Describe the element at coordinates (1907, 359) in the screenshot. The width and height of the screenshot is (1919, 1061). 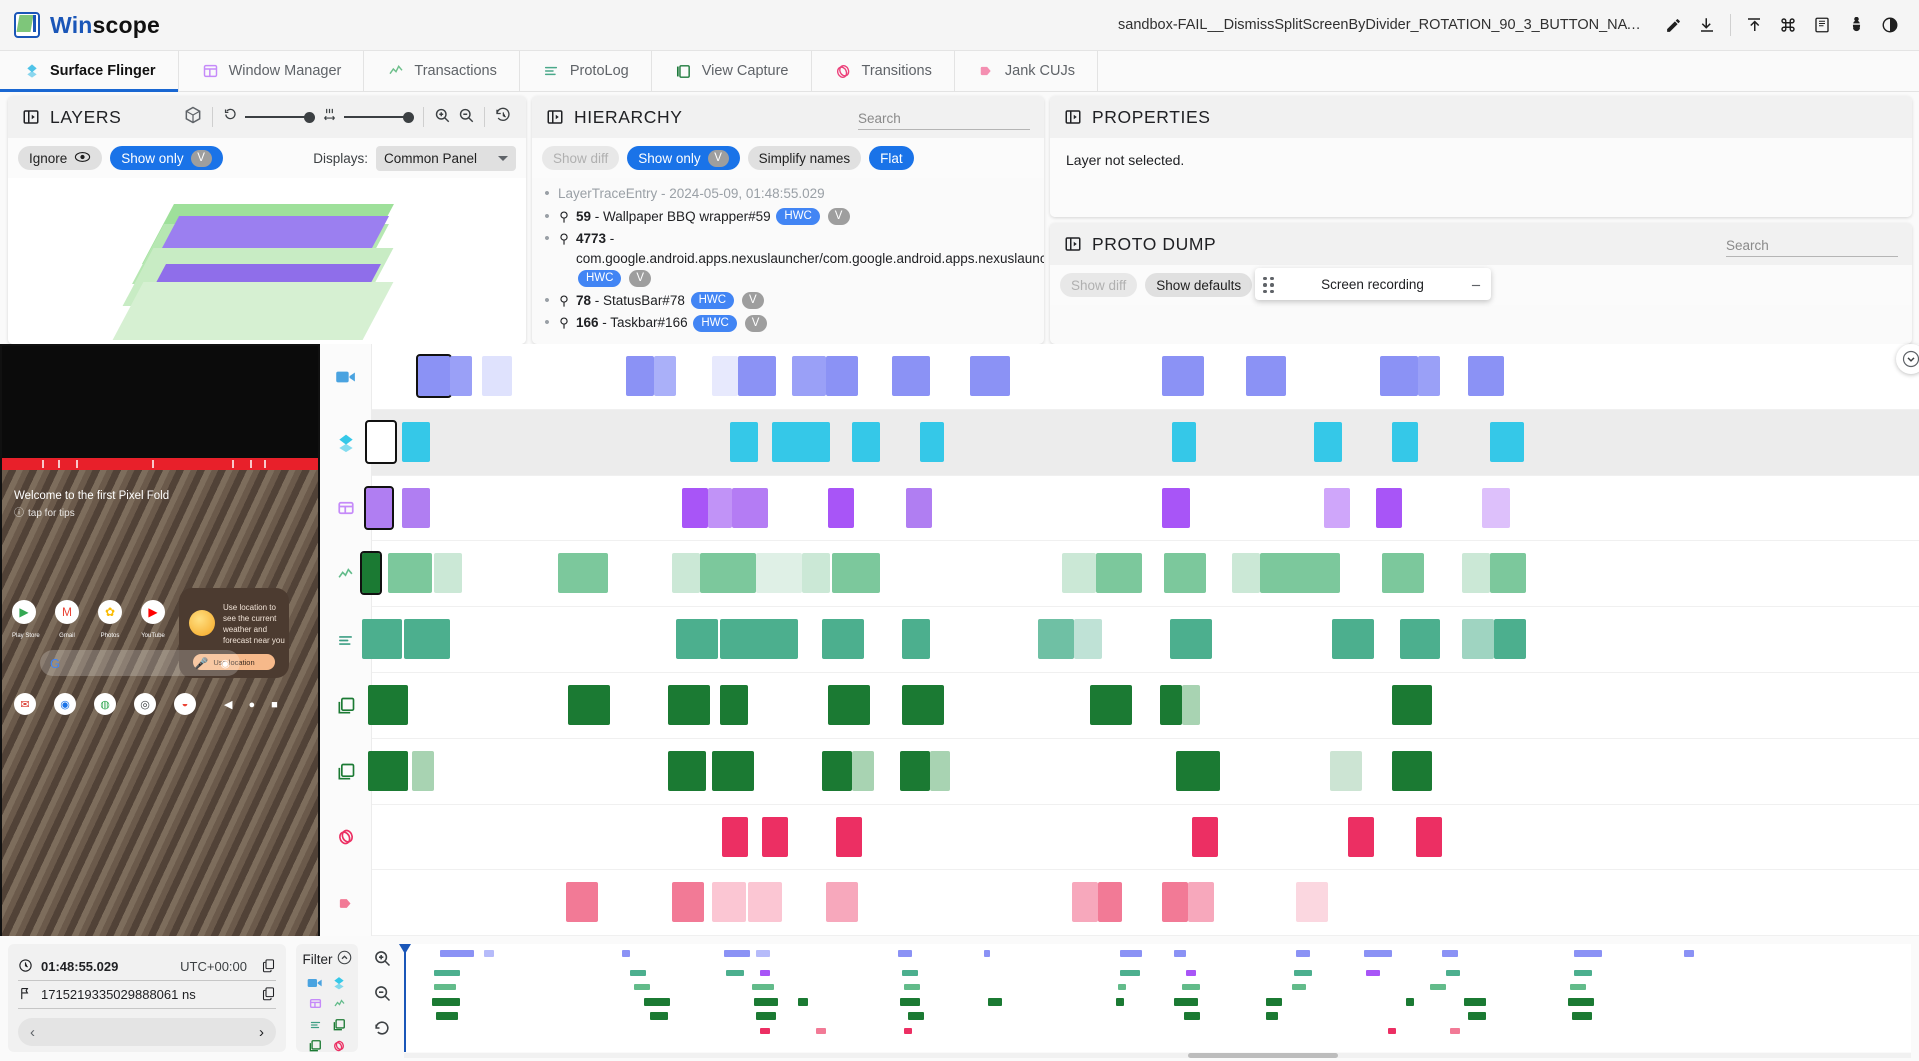
I see `expand-panels-button` at that location.